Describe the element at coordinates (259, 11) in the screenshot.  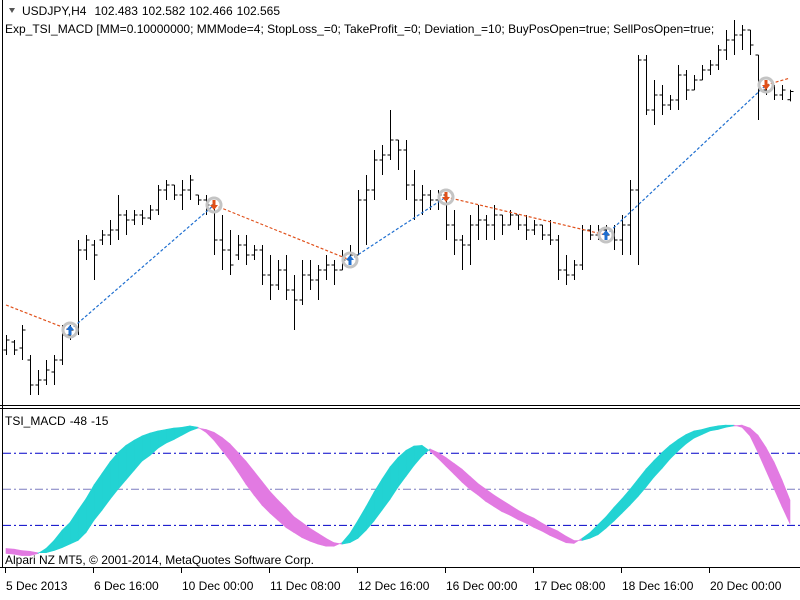
I see `last-close: 102.565` at that location.